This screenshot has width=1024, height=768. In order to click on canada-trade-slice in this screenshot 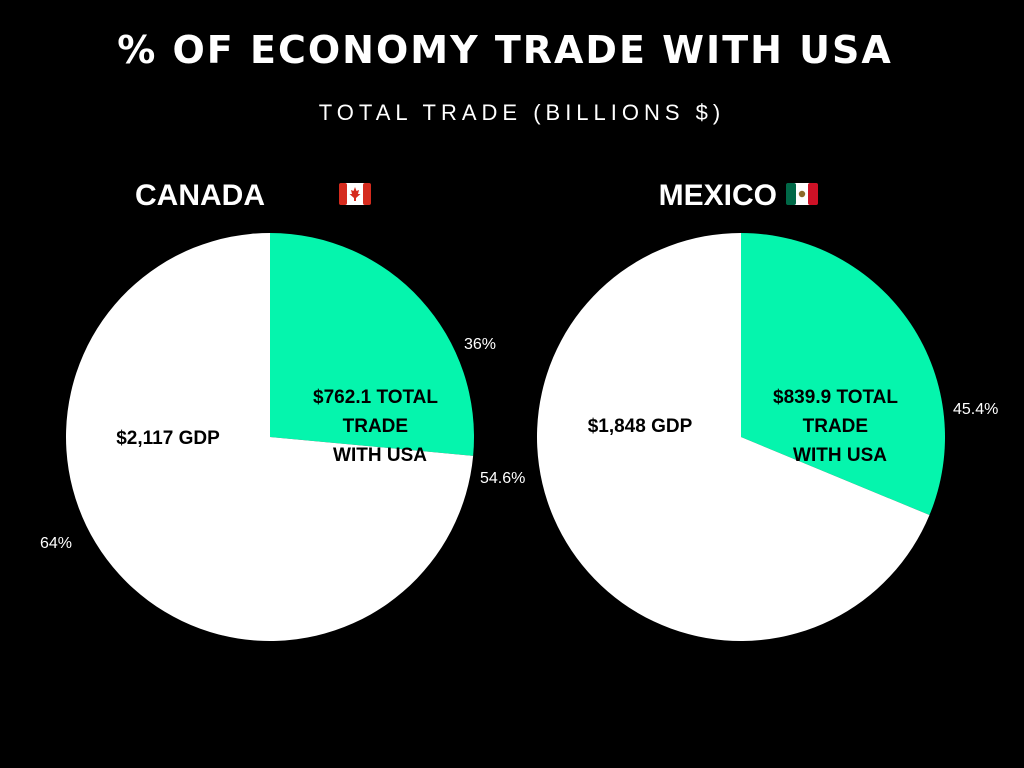, I will do `click(372, 344)`.